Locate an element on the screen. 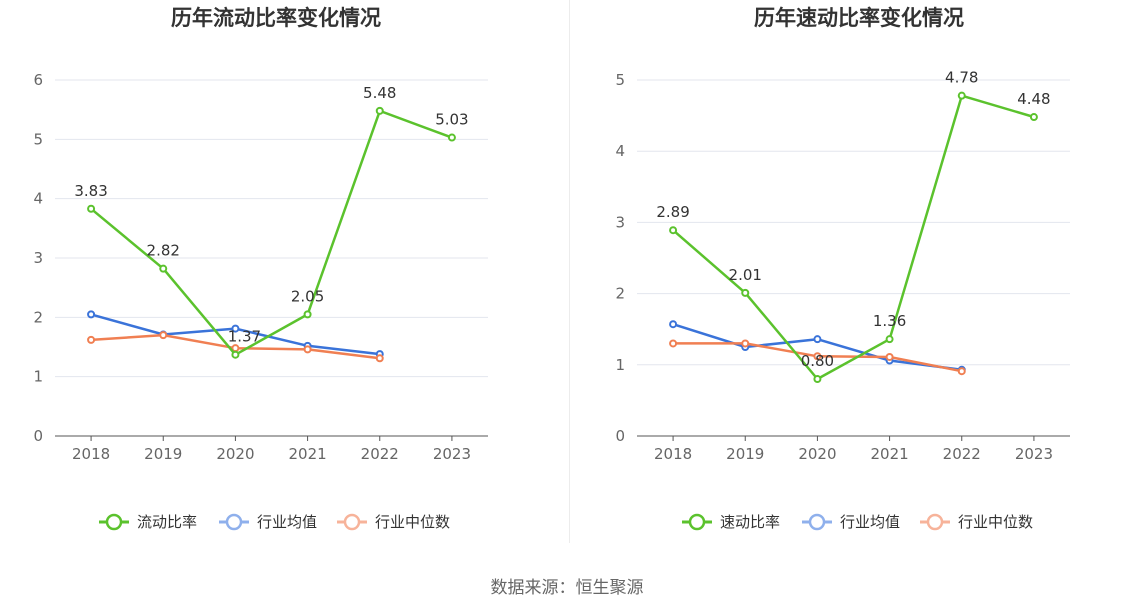  data-label: 3.83 is located at coordinates (90, 191).